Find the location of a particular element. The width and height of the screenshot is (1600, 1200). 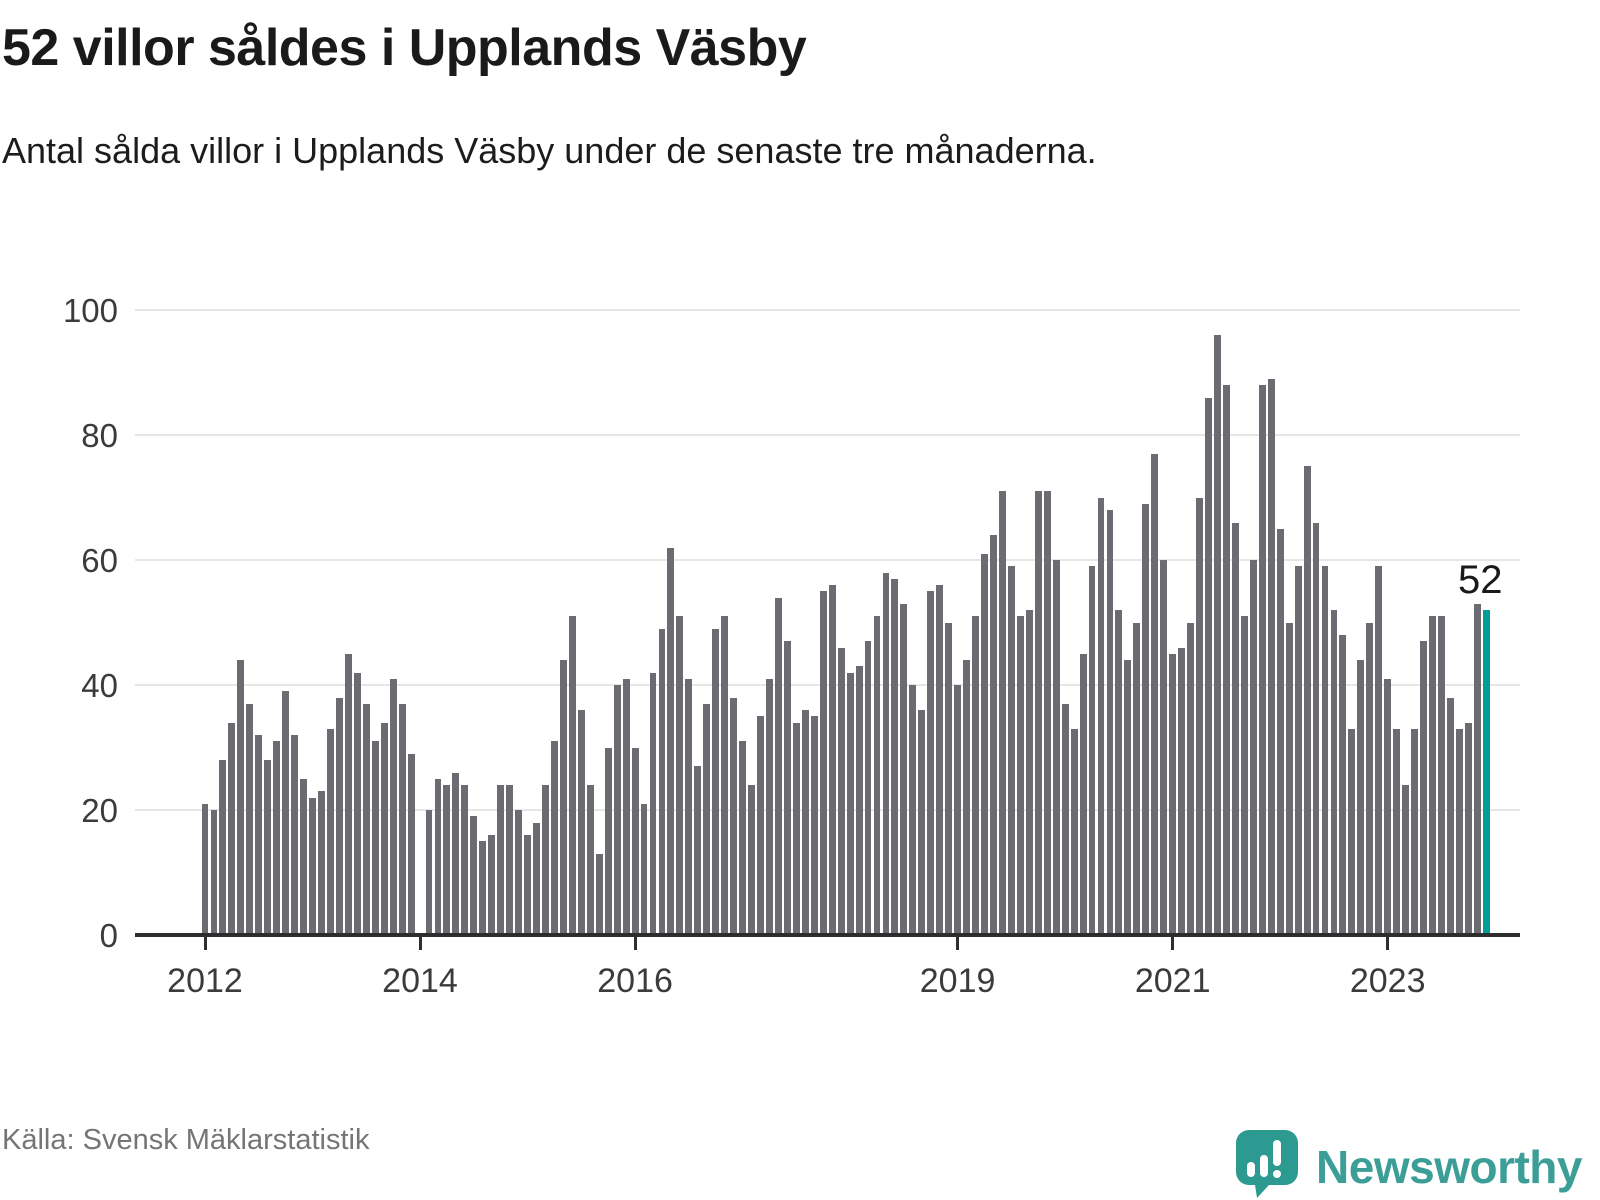

y-axis-tick-label: 0 is located at coordinates (108, 935).